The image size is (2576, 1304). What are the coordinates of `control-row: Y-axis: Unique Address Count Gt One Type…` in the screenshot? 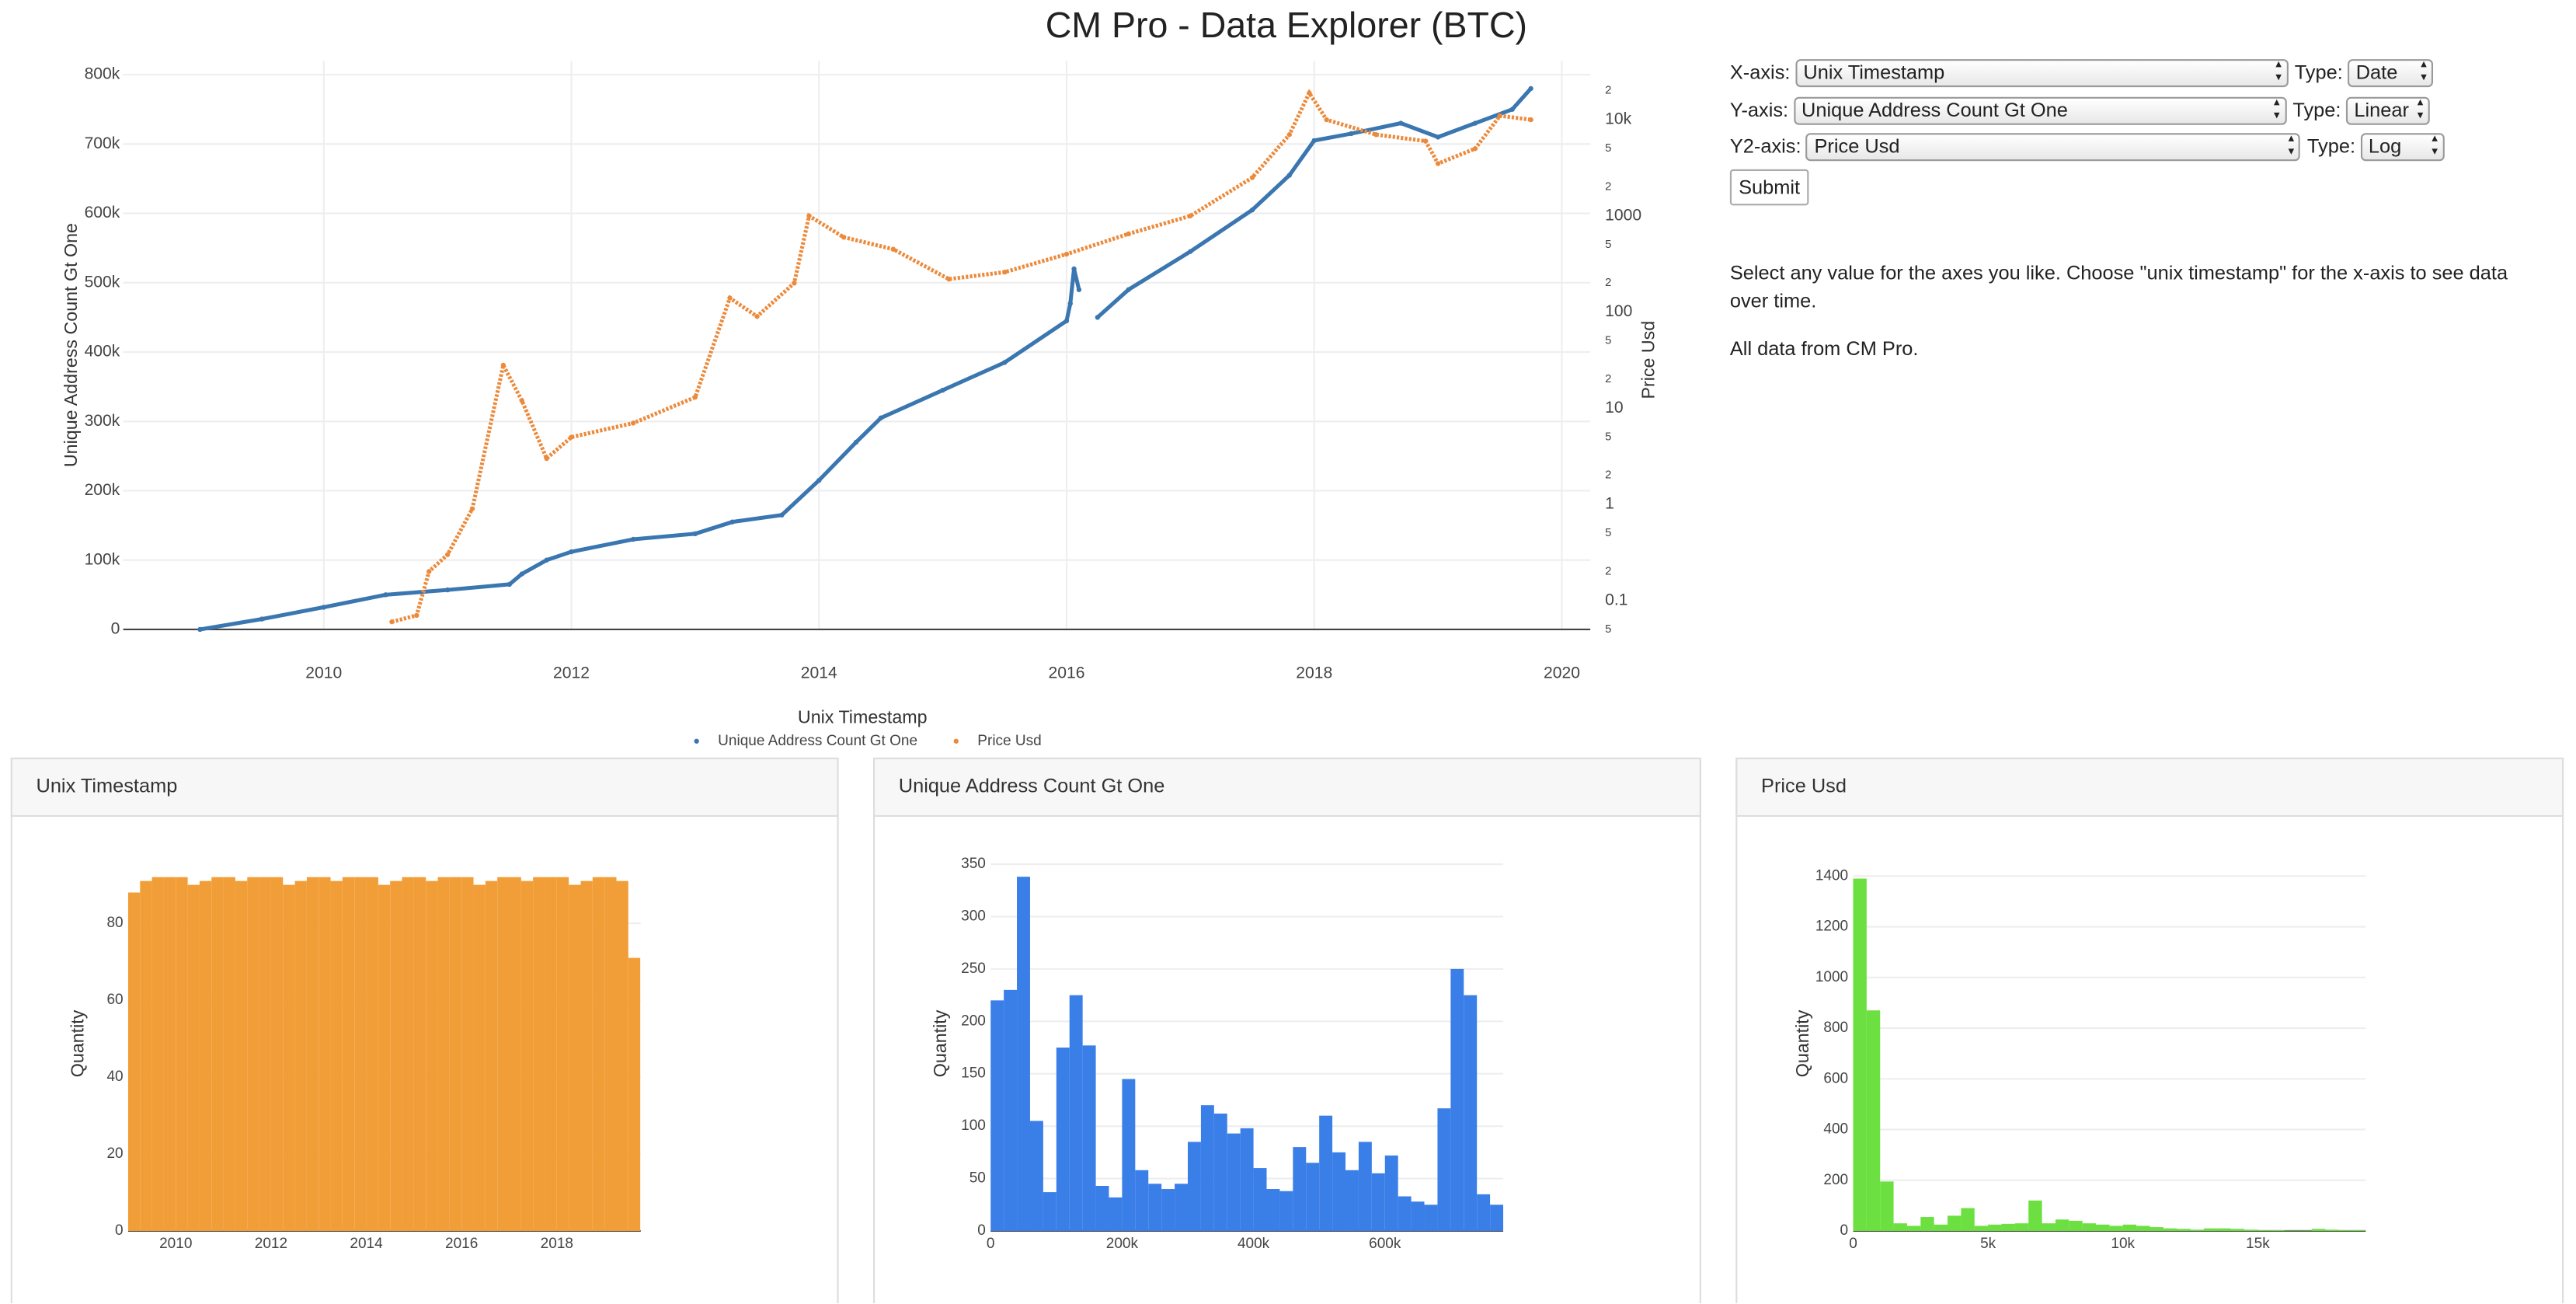 It's located at (2083, 110).